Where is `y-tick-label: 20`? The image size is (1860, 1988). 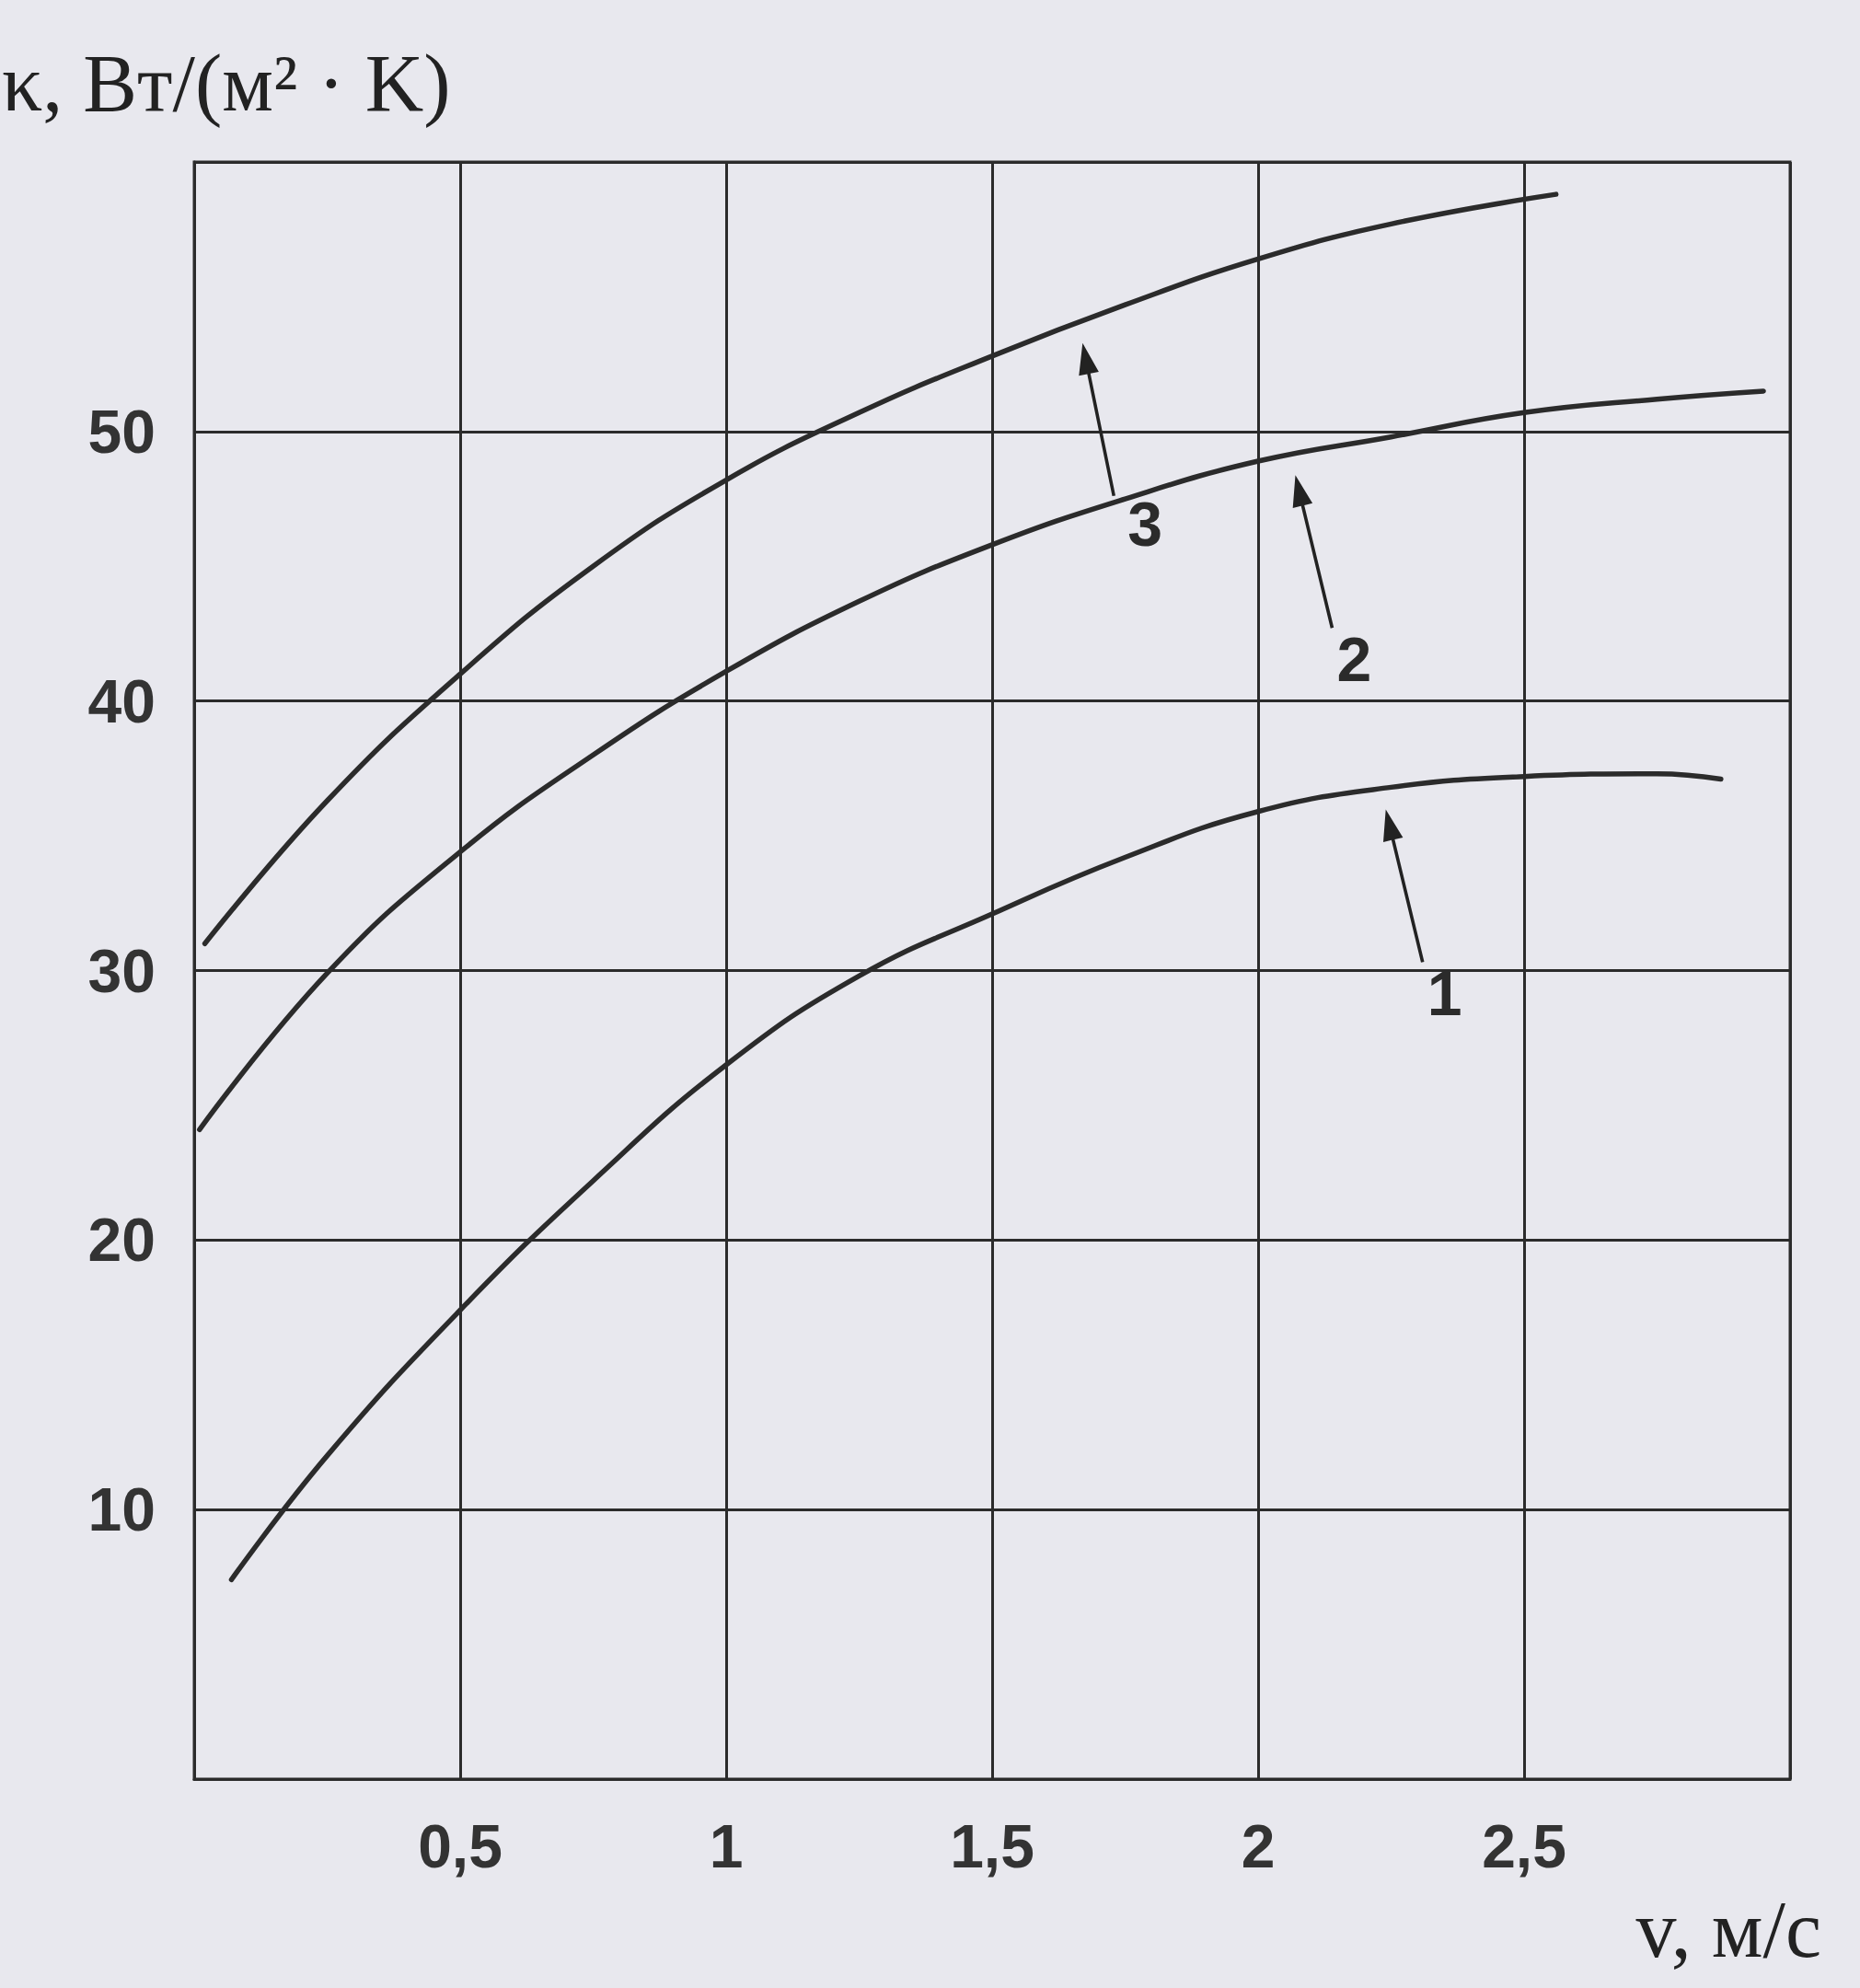 y-tick-label: 20 is located at coordinates (122, 1240).